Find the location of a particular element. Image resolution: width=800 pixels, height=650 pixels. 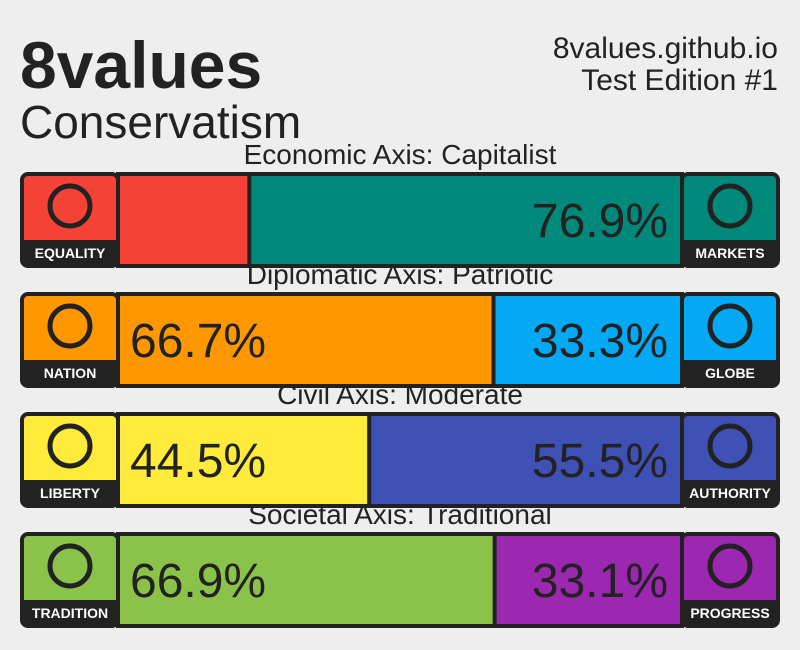

percentage: 66.7% is located at coordinates (198, 341).